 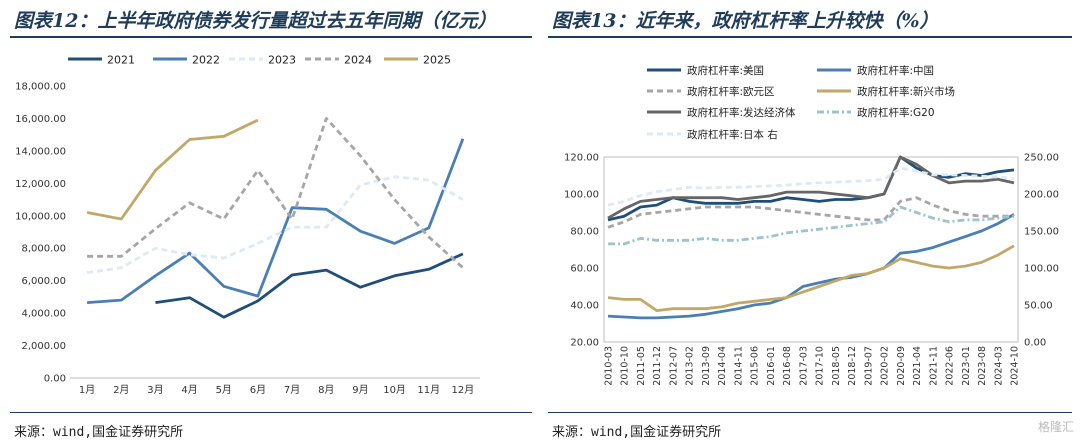 I want to click on legend-label: 2025, so click(x=437, y=60).